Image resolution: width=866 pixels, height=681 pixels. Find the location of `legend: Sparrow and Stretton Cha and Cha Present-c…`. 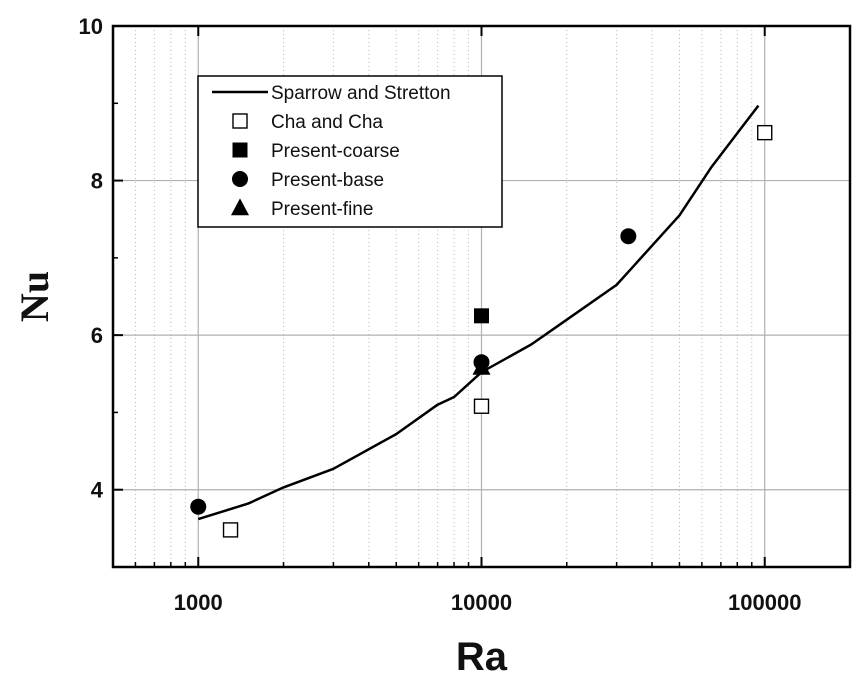

legend: Sparrow and Stretton Cha and Cha Present-c… is located at coordinates (350, 151).